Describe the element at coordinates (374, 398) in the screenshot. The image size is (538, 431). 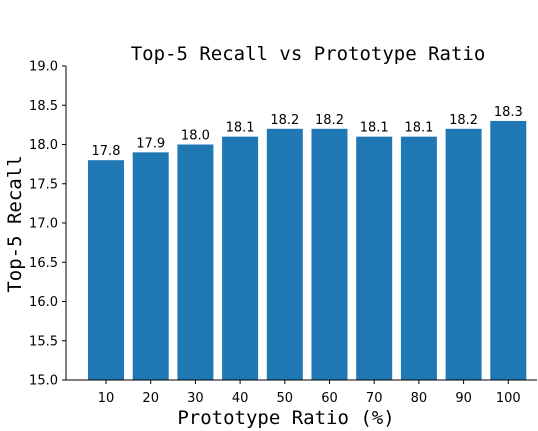
I see `x-tick-label-70: 70` at that location.